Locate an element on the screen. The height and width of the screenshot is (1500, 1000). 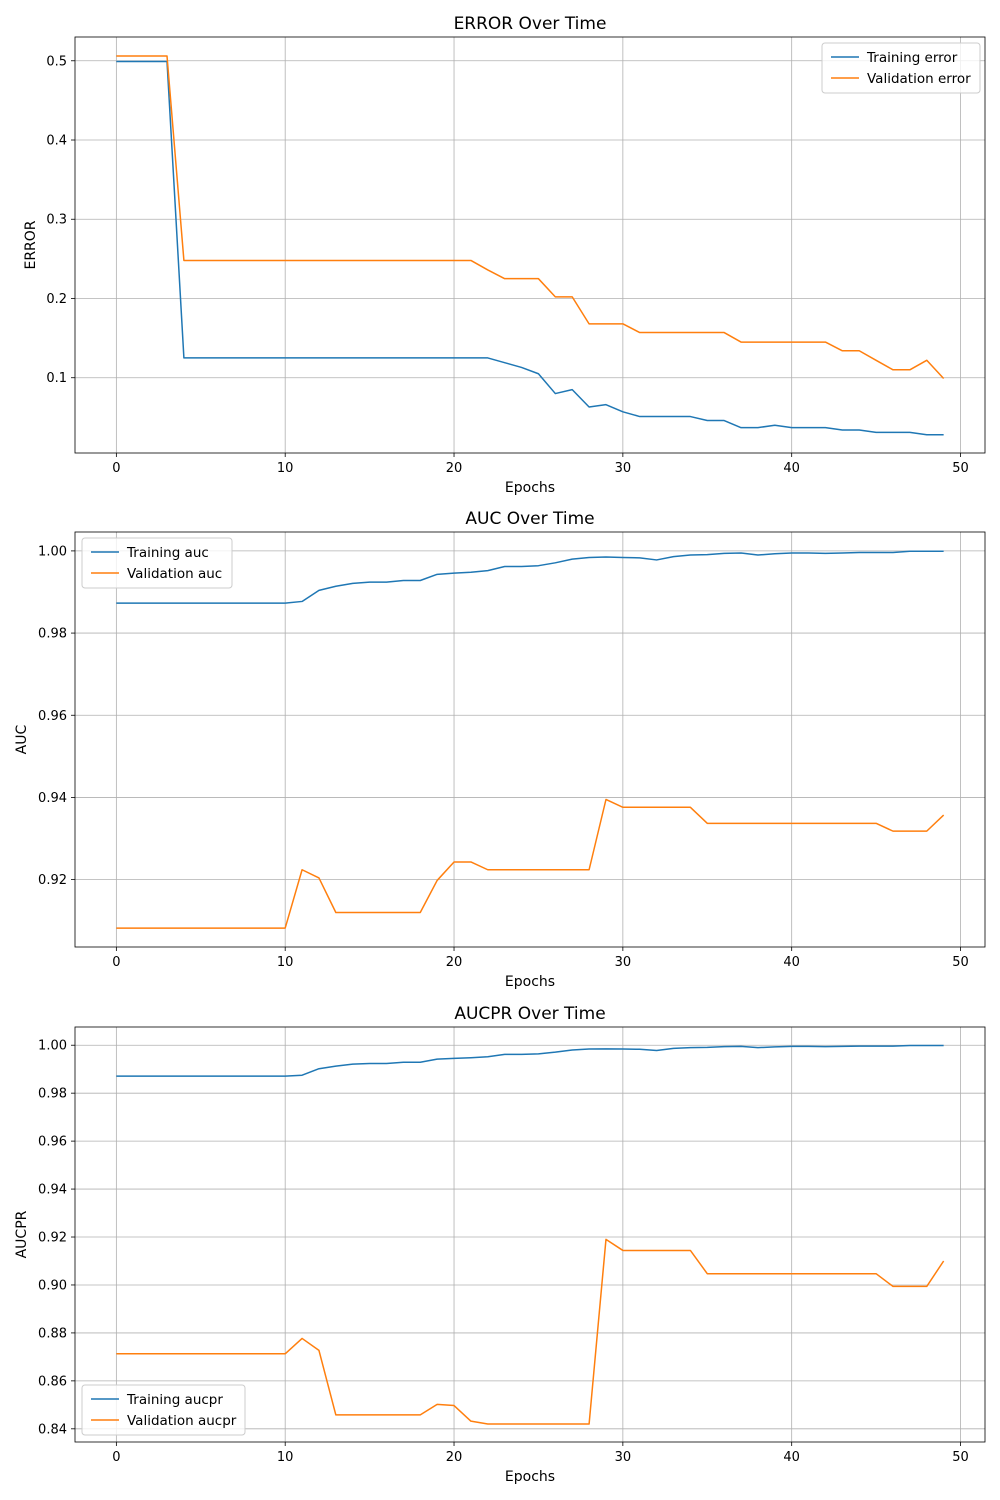
legend-entry: Validation auc is located at coordinates (174, 574).